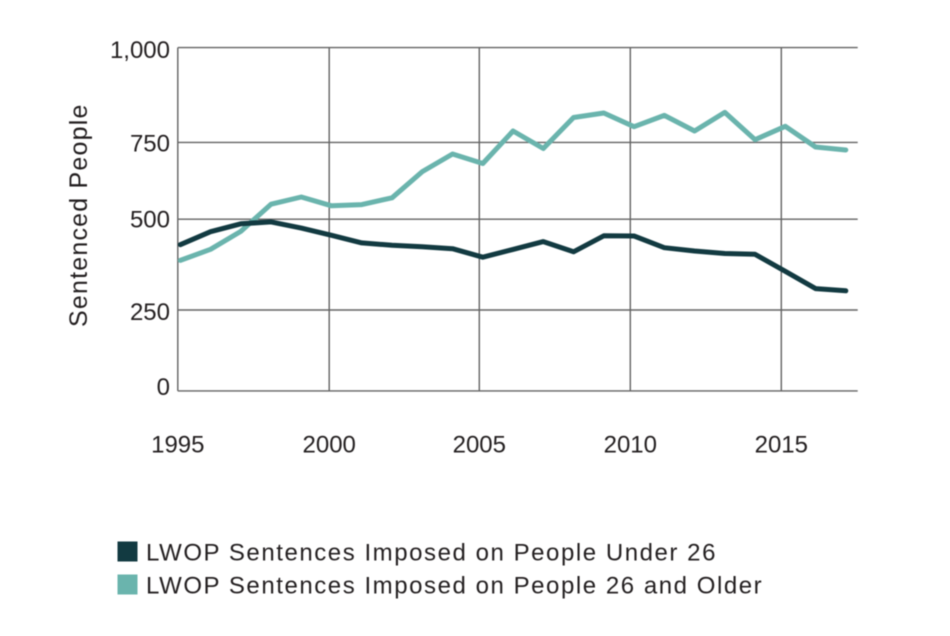 This screenshot has height=636, width=950. I want to click on svg-text: 2005, so click(479, 445).